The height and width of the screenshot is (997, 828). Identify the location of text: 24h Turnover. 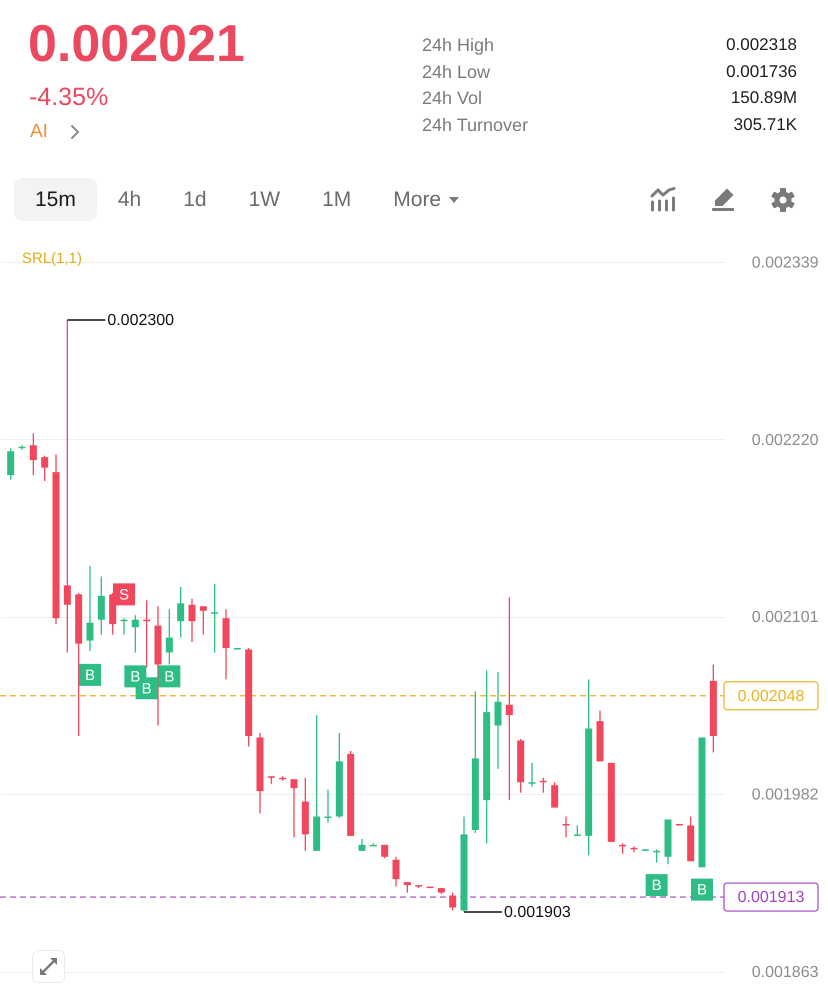
(475, 126).